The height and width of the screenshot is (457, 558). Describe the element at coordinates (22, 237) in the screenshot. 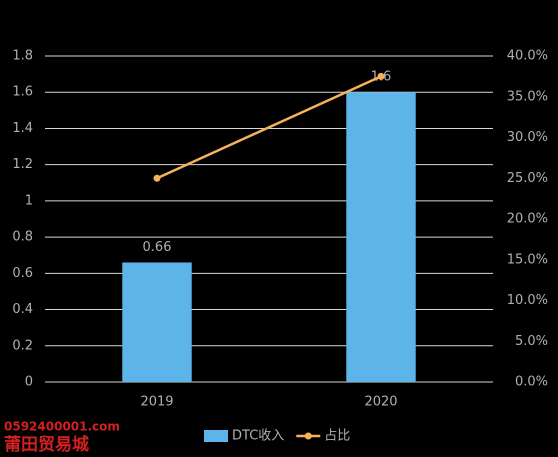

I see `y-tick-label: 0.8` at that location.